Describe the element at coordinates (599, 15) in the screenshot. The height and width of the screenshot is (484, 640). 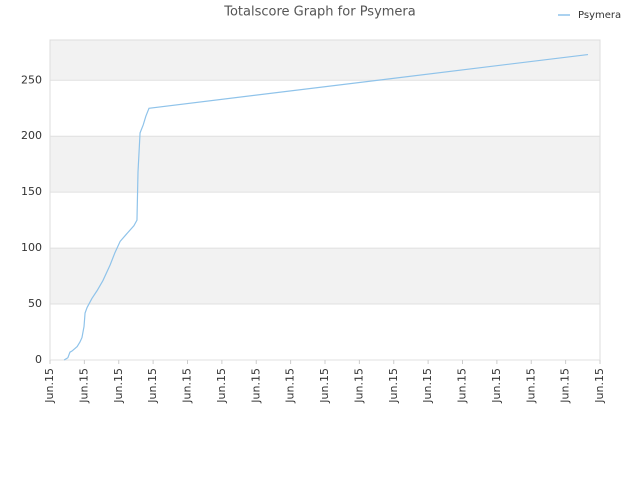
I see `legend-label: Psymera` at that location.